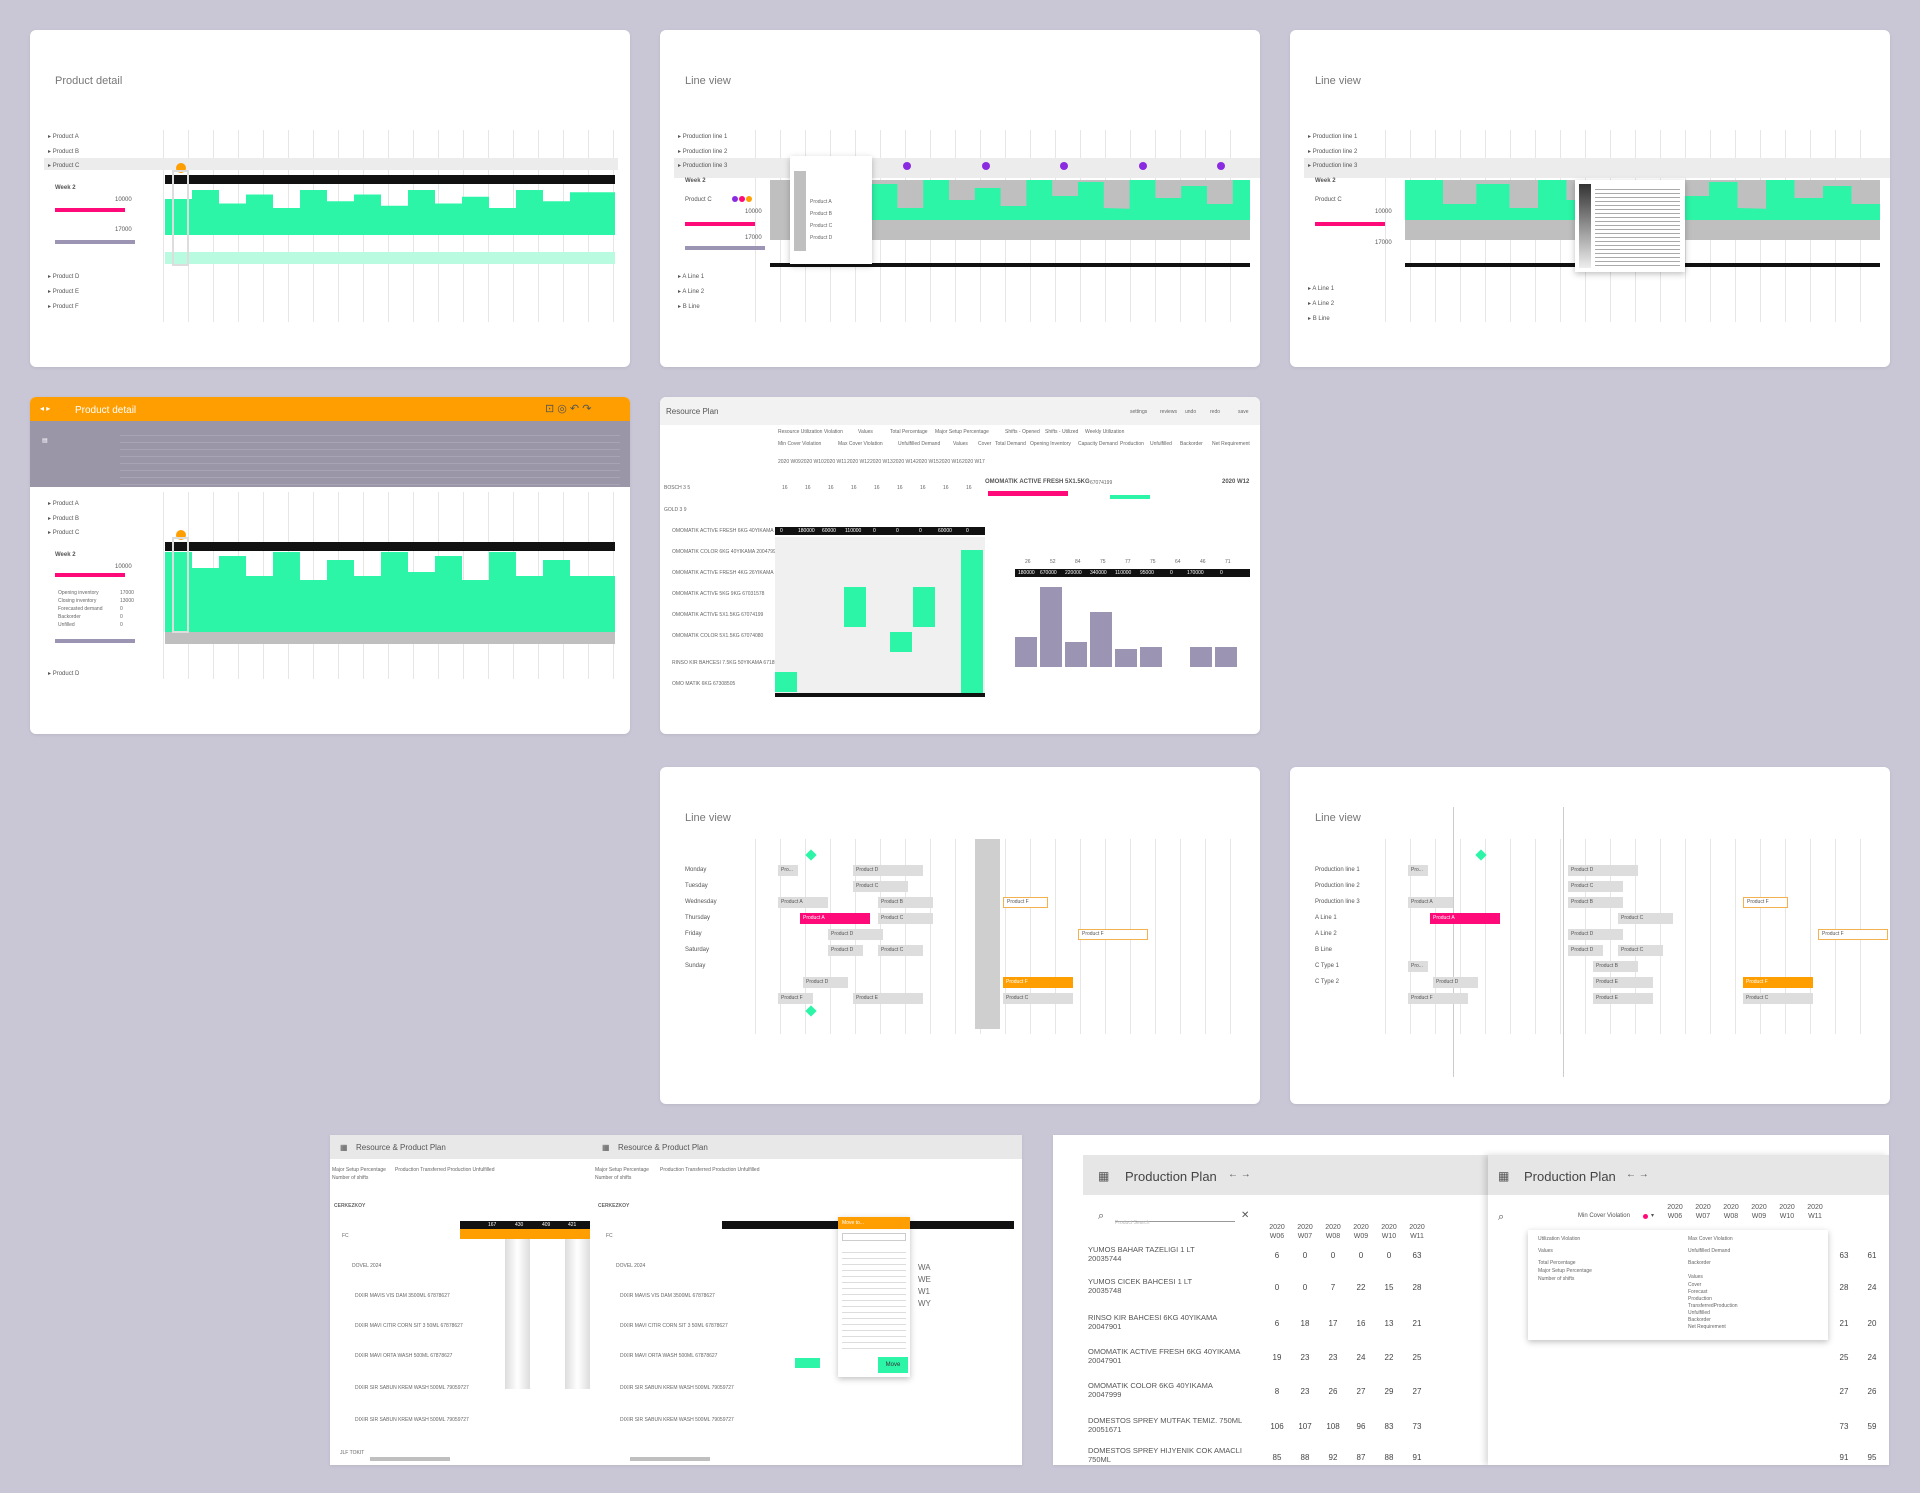  I want to click on cell-value: 106, so click(1277, 1426).